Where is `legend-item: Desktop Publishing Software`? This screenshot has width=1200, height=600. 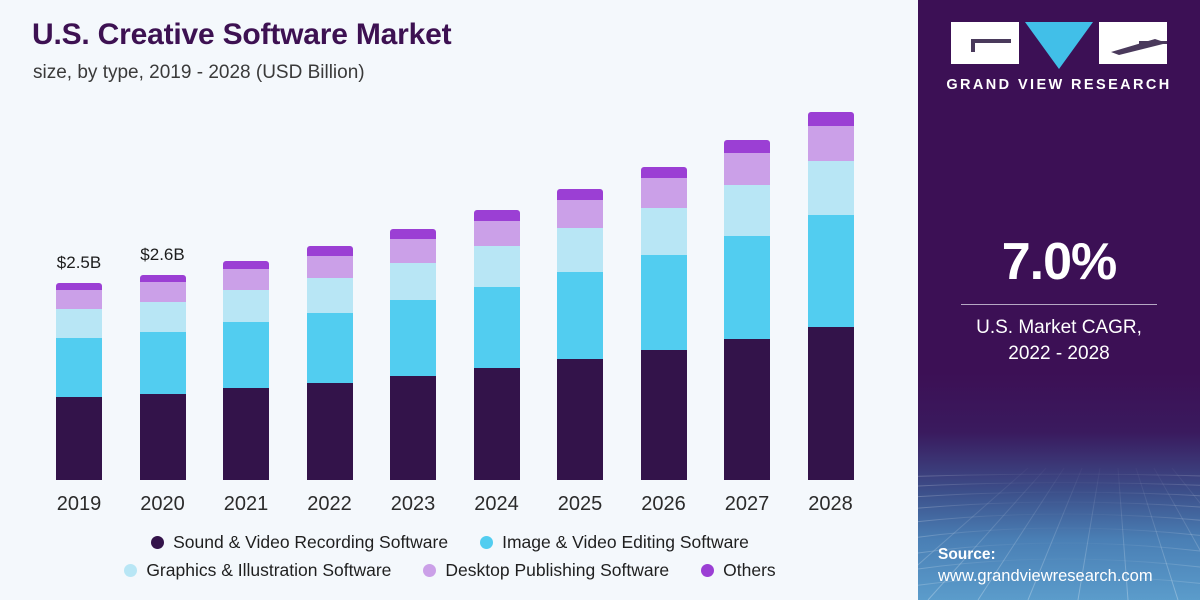
legend-item: Desktop Publishing Software is located at coordinates (546, 570).